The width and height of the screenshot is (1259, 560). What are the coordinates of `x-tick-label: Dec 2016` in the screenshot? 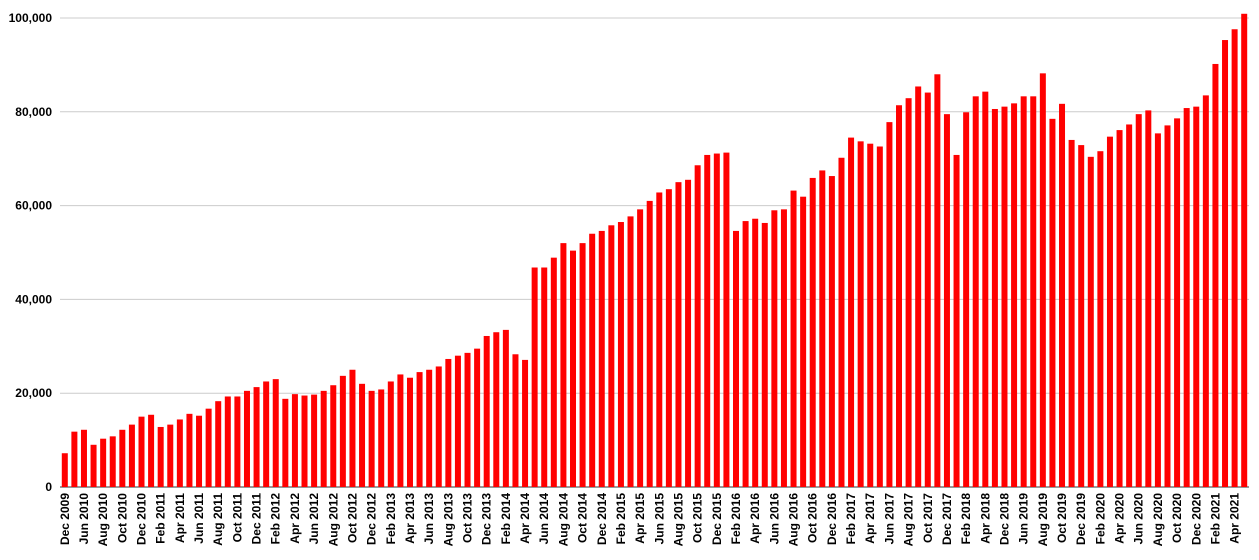 It's located at (832, 519).